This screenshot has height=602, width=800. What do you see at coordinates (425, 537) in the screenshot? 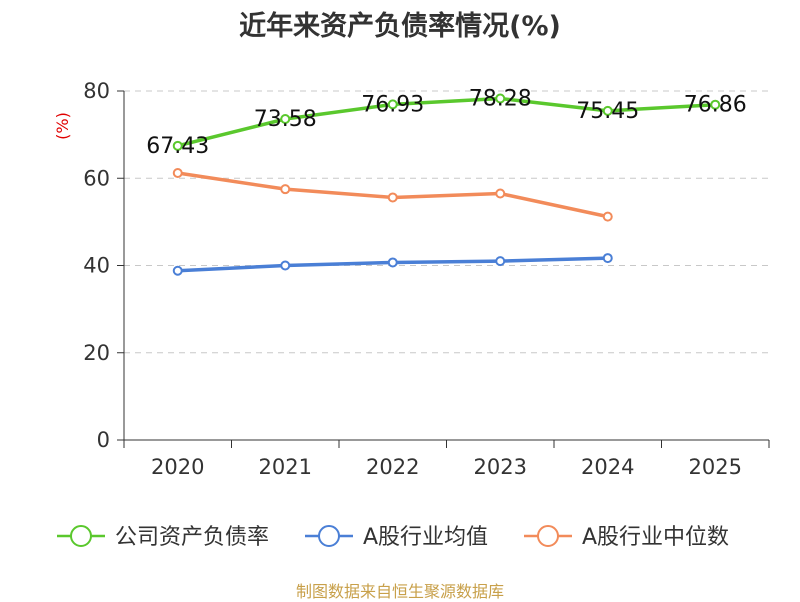
I see `legend-label: A股行业均值` at bounding box center [425, 537].